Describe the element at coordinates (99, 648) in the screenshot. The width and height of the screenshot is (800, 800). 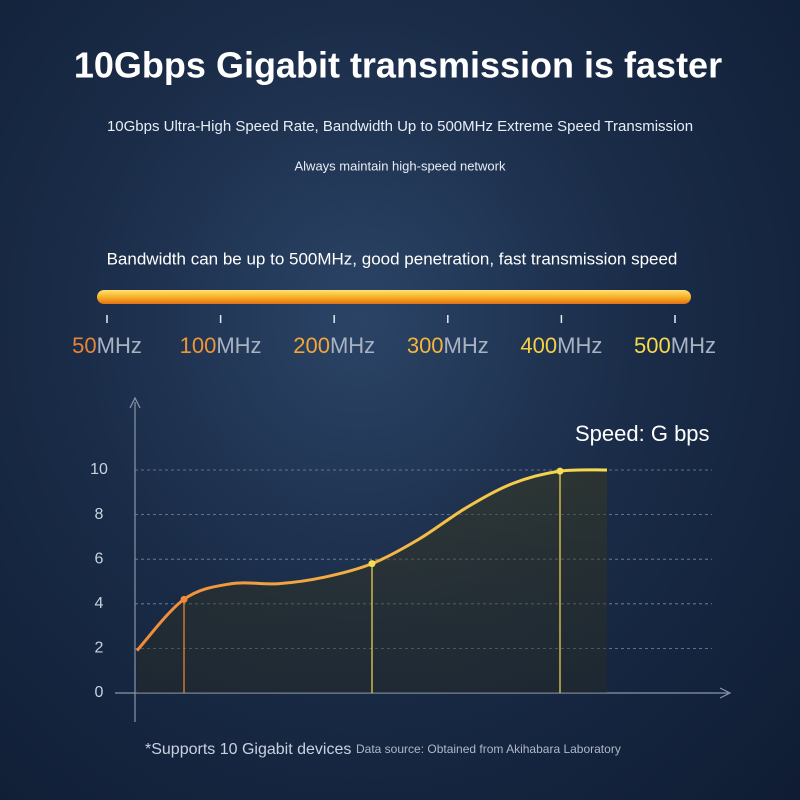
I see `y-tick-label: 2` at that location.